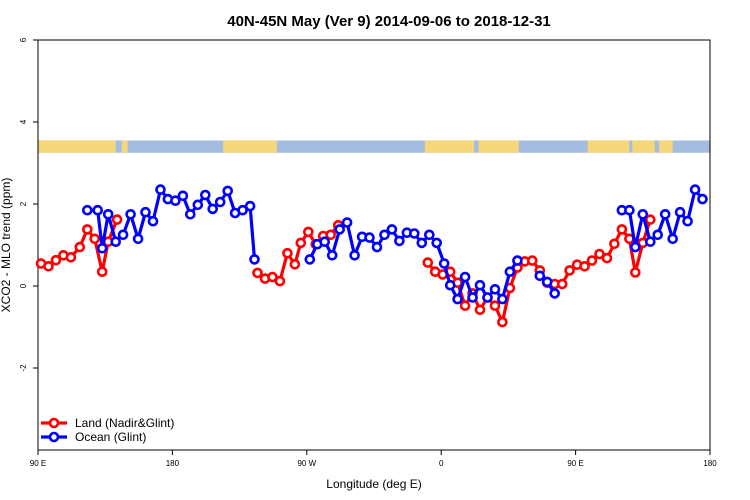 This screenshot has height=500, width=750. Describe the element at coordinates (110, 437) in the screenshot. I see `legend-label: Ocean (Glint)` at that location.